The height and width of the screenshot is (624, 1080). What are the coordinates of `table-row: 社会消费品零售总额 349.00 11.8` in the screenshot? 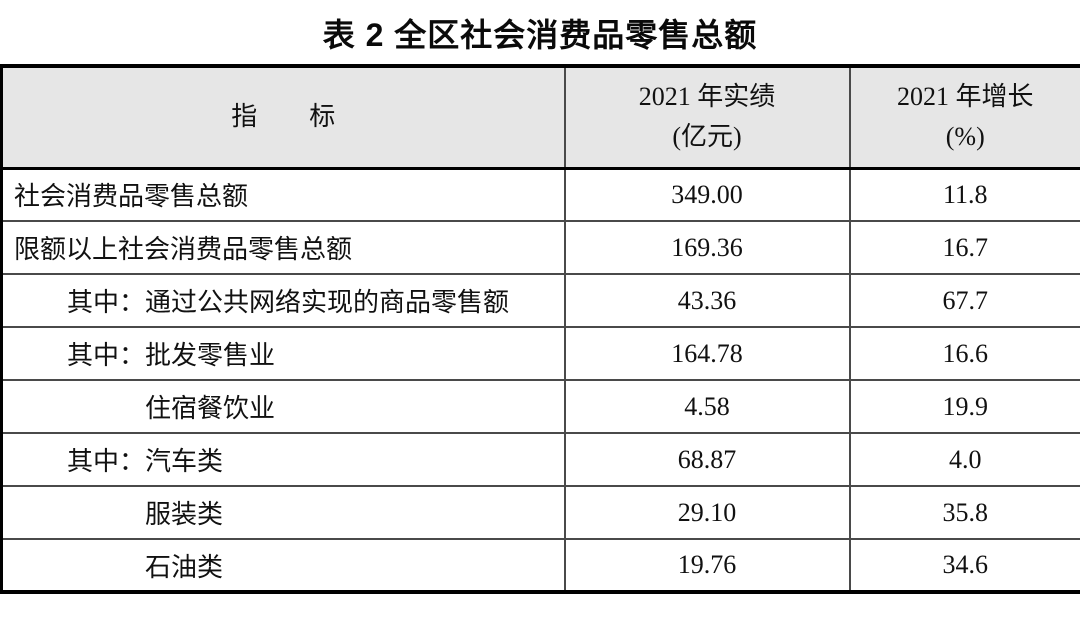 It's located at (540, 194).